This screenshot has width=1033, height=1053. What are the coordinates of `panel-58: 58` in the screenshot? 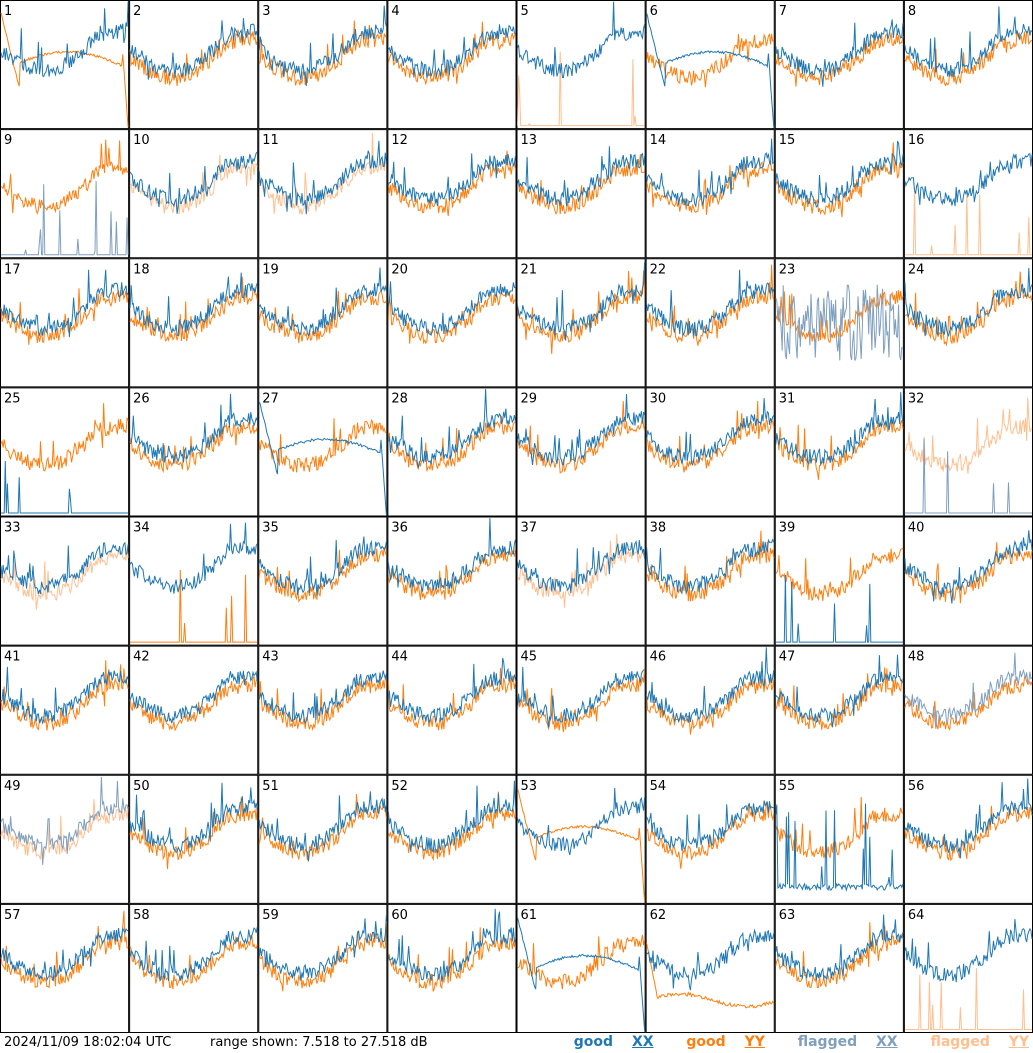 It's located at (194, 968).